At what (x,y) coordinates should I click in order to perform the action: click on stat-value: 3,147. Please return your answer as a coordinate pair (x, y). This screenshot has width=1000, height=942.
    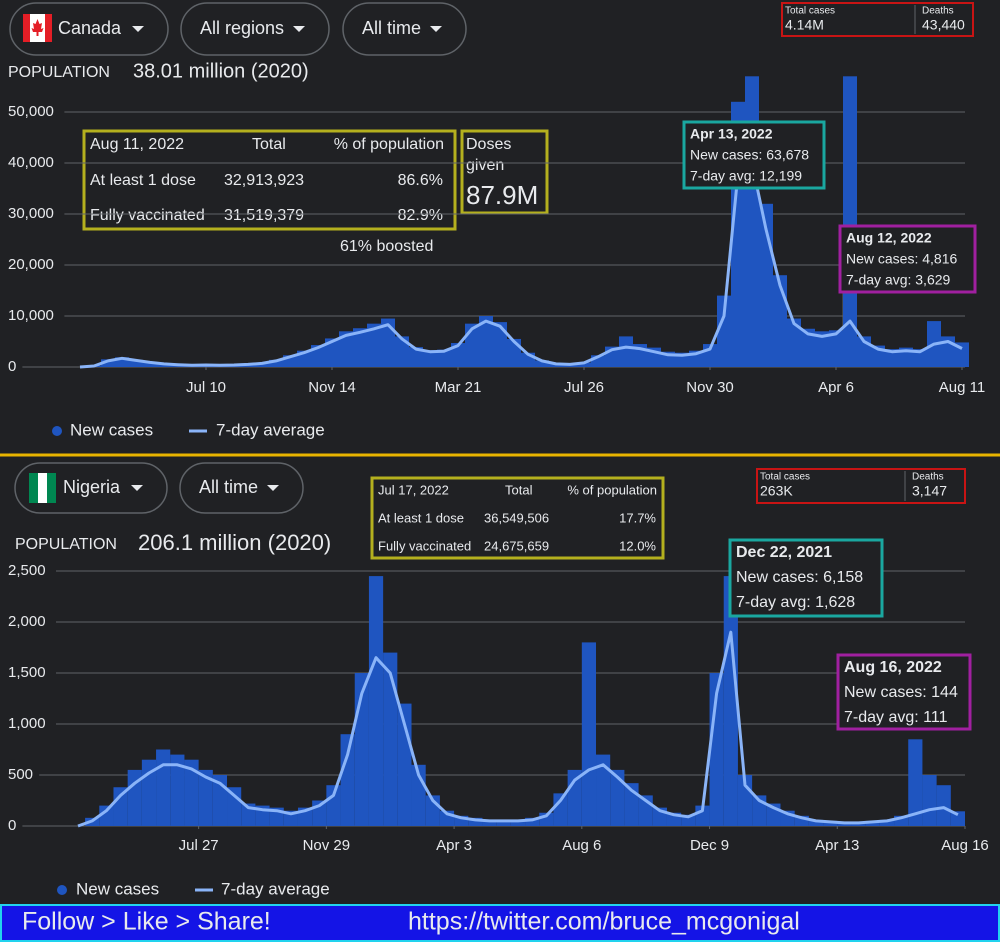
    Looking at the image, I should click on (929, 491).